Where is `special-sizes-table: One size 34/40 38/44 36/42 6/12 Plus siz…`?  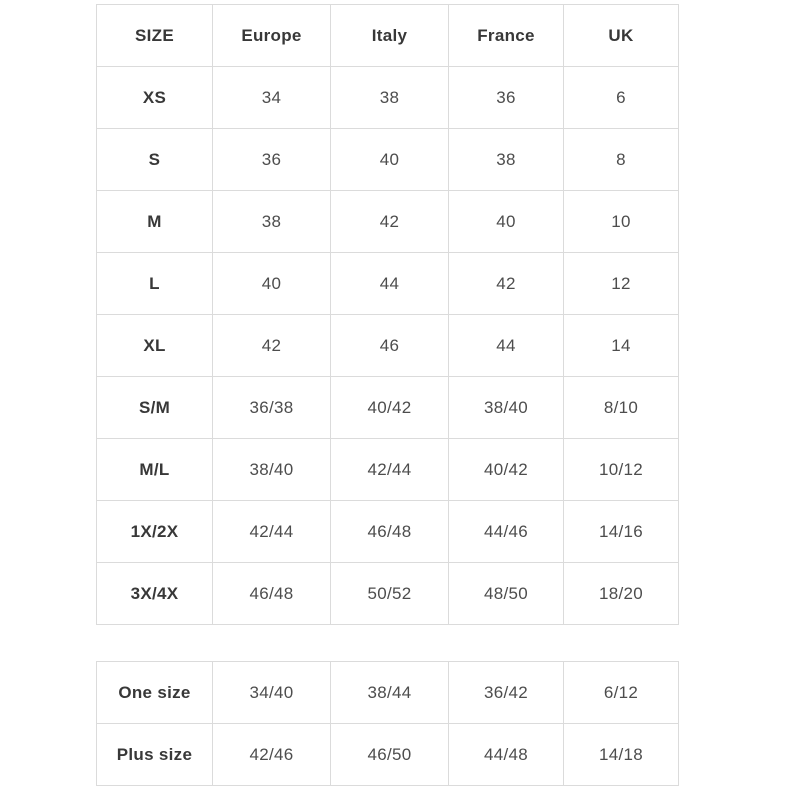
special-sizes-table: One size 34/40 38/44 36/42 6/12 Plus siz… is located at coordinates (387, 723).